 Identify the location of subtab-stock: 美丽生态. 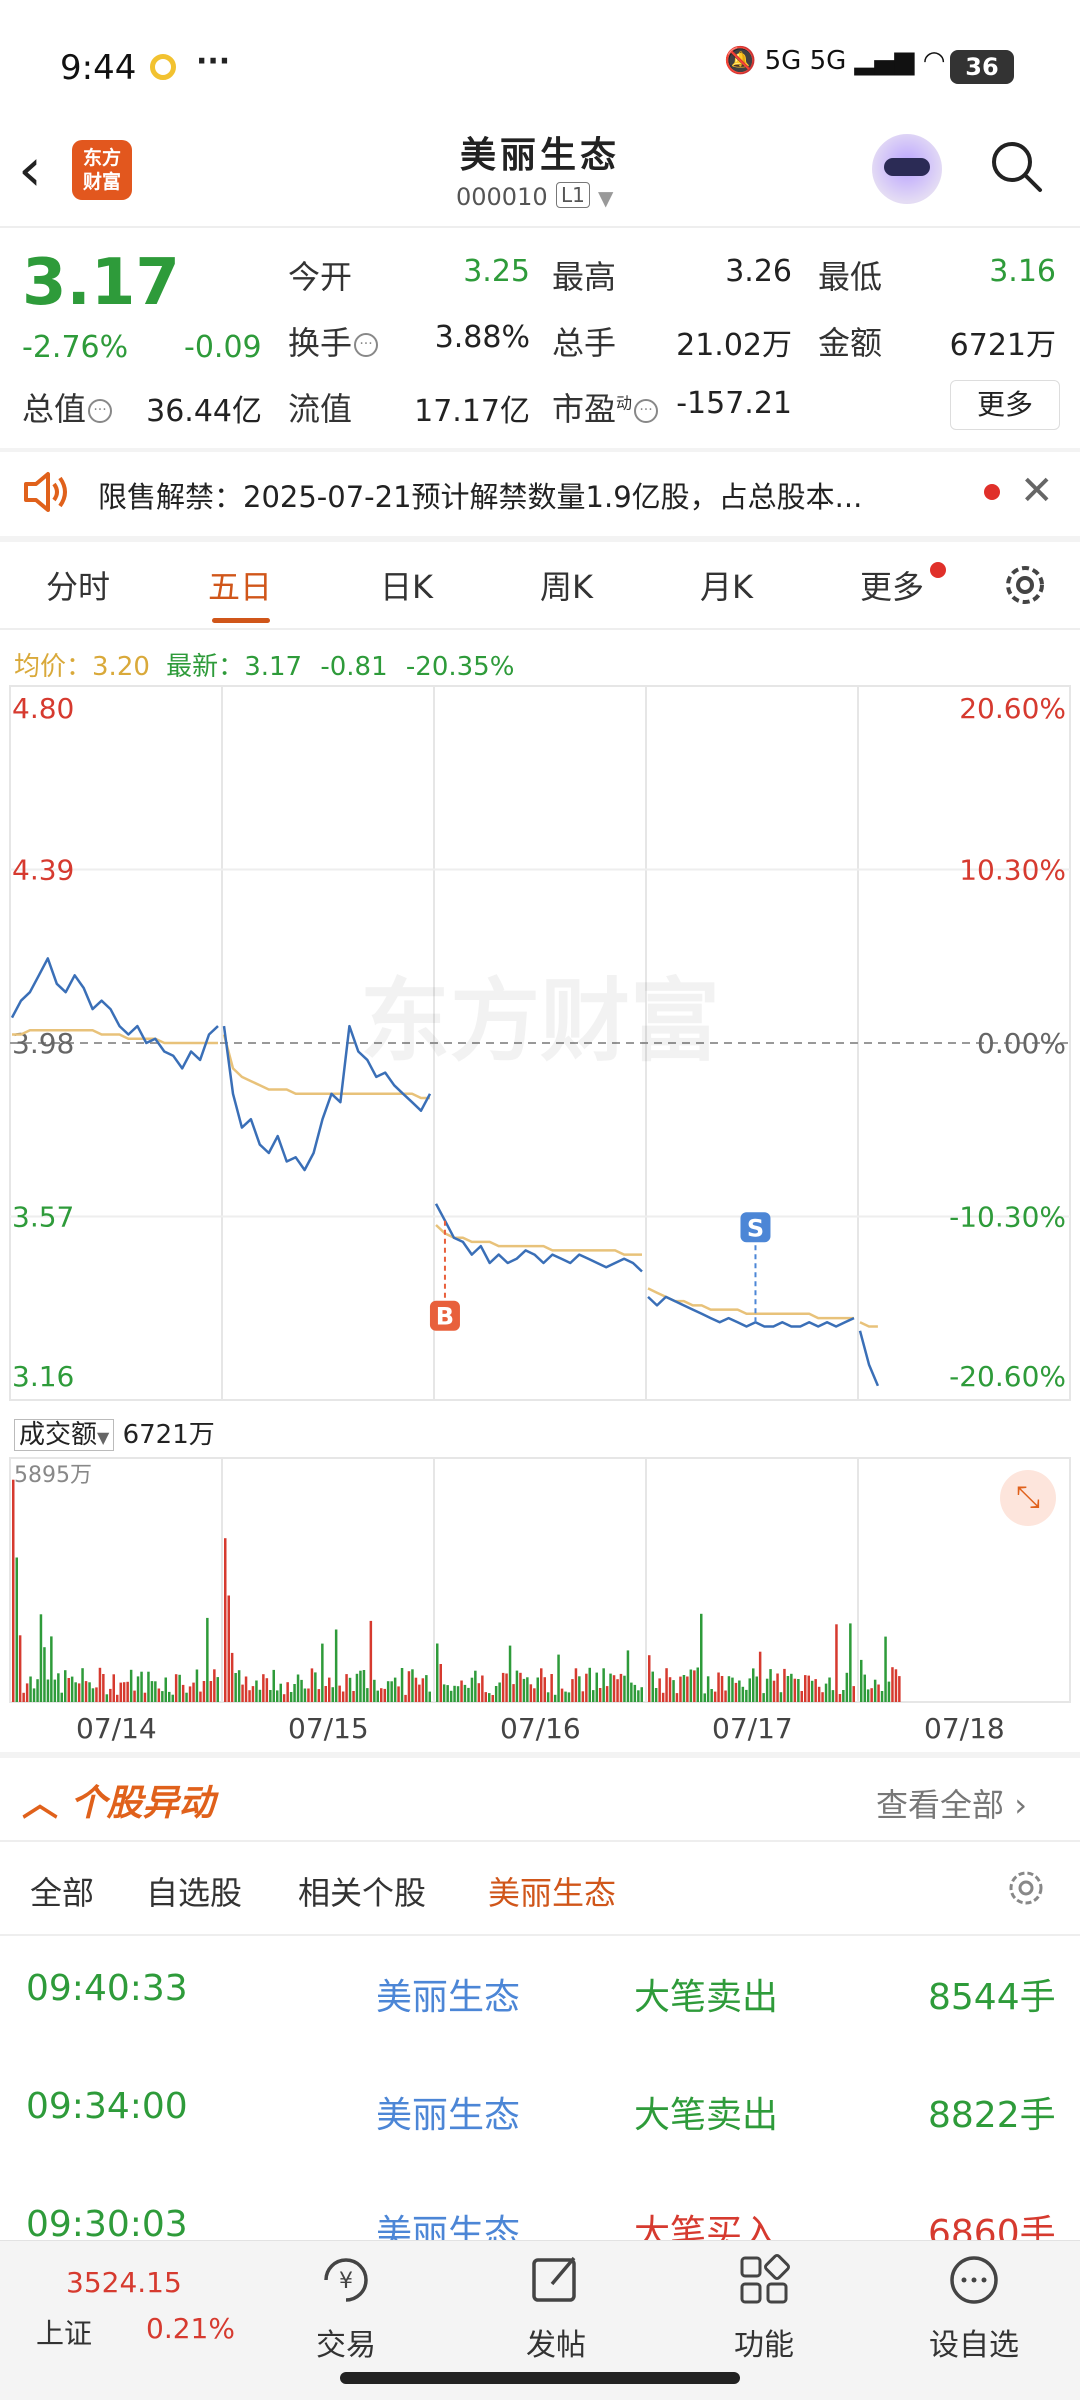
(552, 1893).